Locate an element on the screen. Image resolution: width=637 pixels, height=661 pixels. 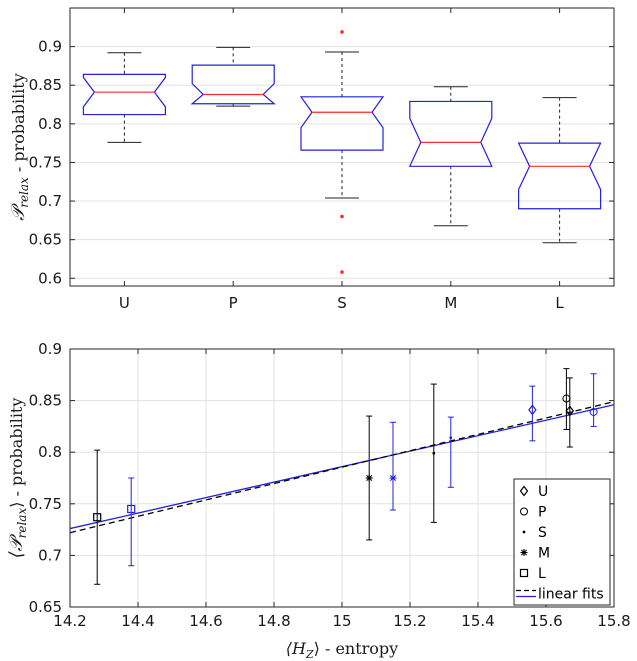
y-axis-label: ⟨𝒫relax⟩ - probability is located at coordinates (17, 478).